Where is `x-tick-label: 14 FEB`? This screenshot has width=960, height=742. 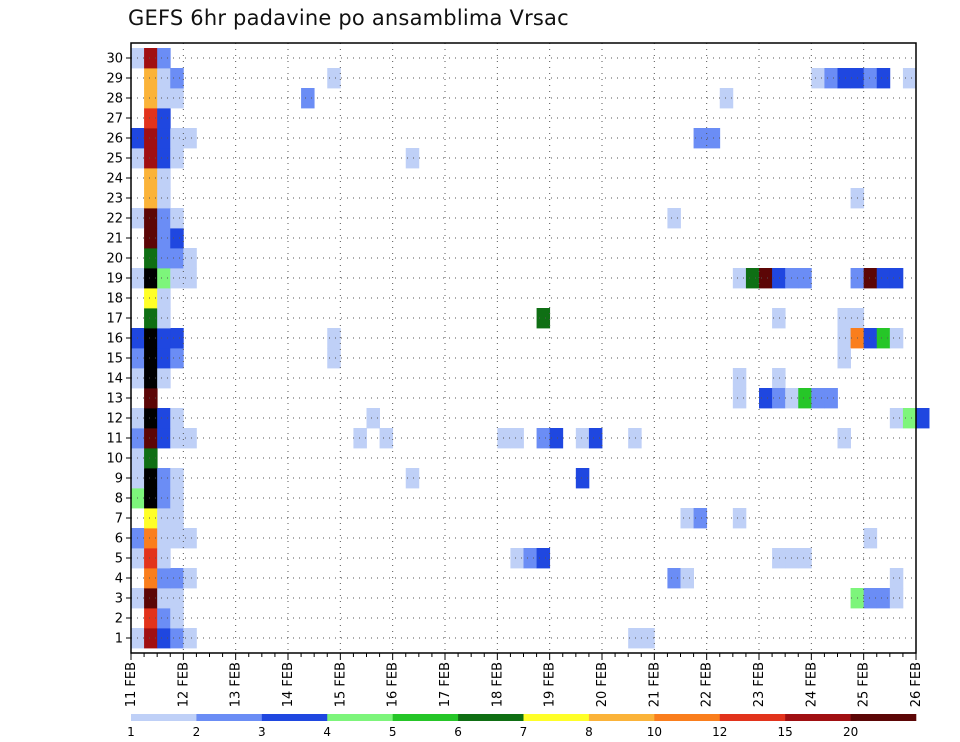
x-tick-label: 14 FEB is located at coordinates (288, 684).